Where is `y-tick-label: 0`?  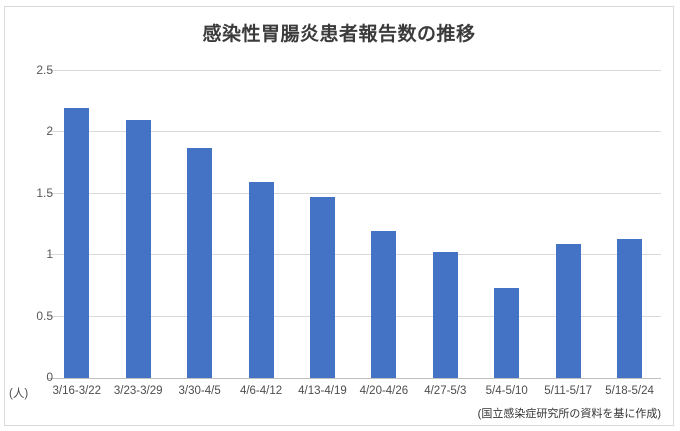
y-tick-label: 0 is located at coordinates (49, 377).